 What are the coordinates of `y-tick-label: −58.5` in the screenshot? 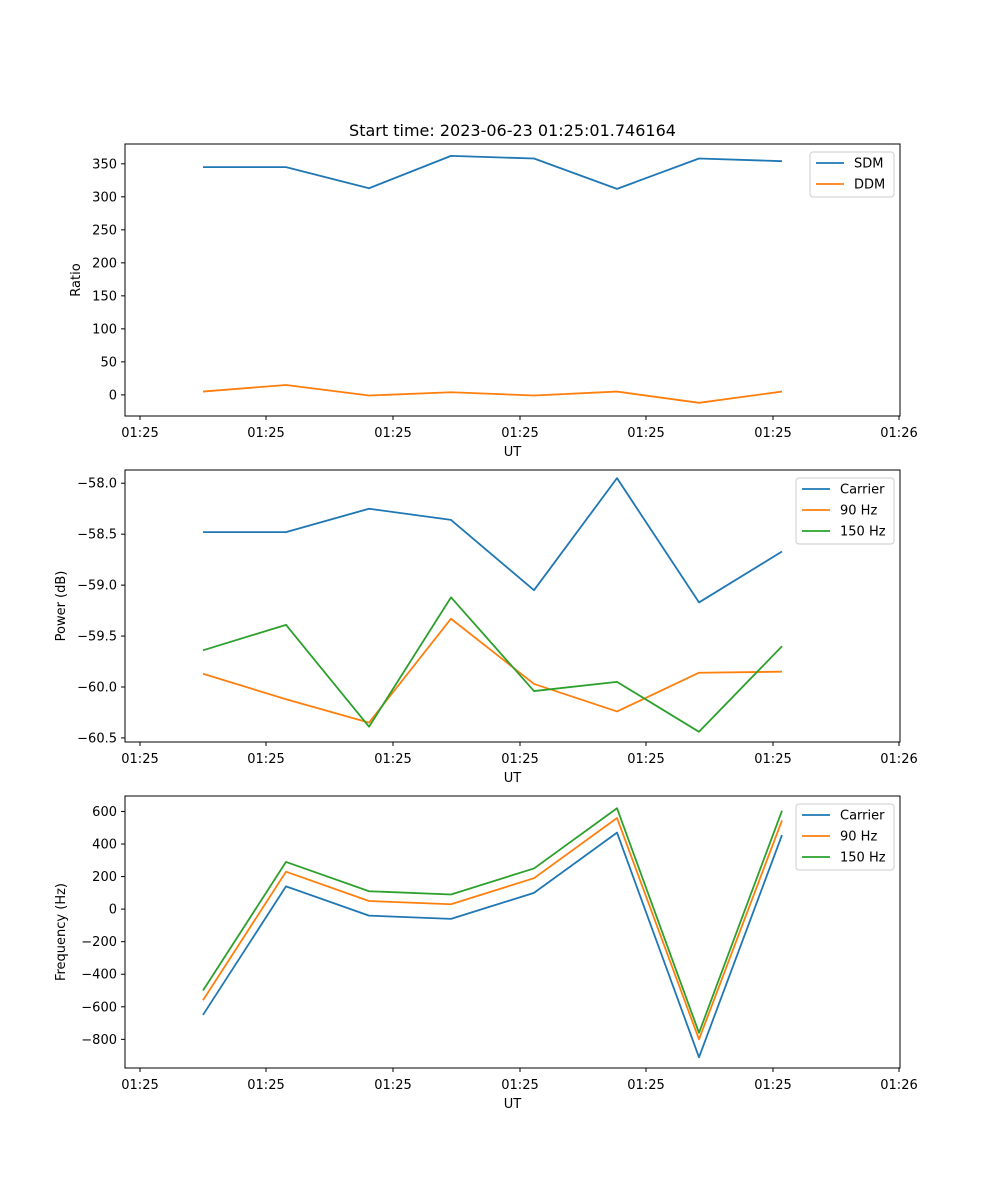 It's located at (97, 535).